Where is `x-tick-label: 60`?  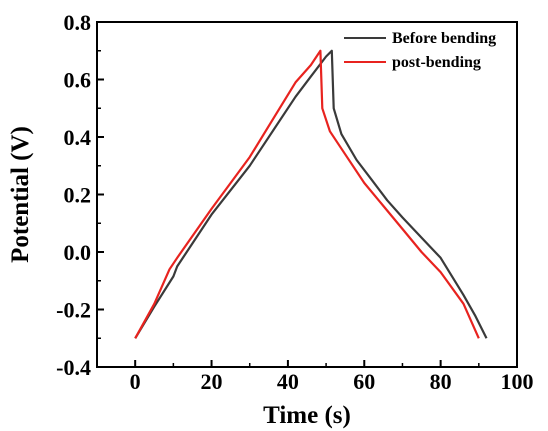
x-tick-label: 60 is located at coordinates (364, 381).